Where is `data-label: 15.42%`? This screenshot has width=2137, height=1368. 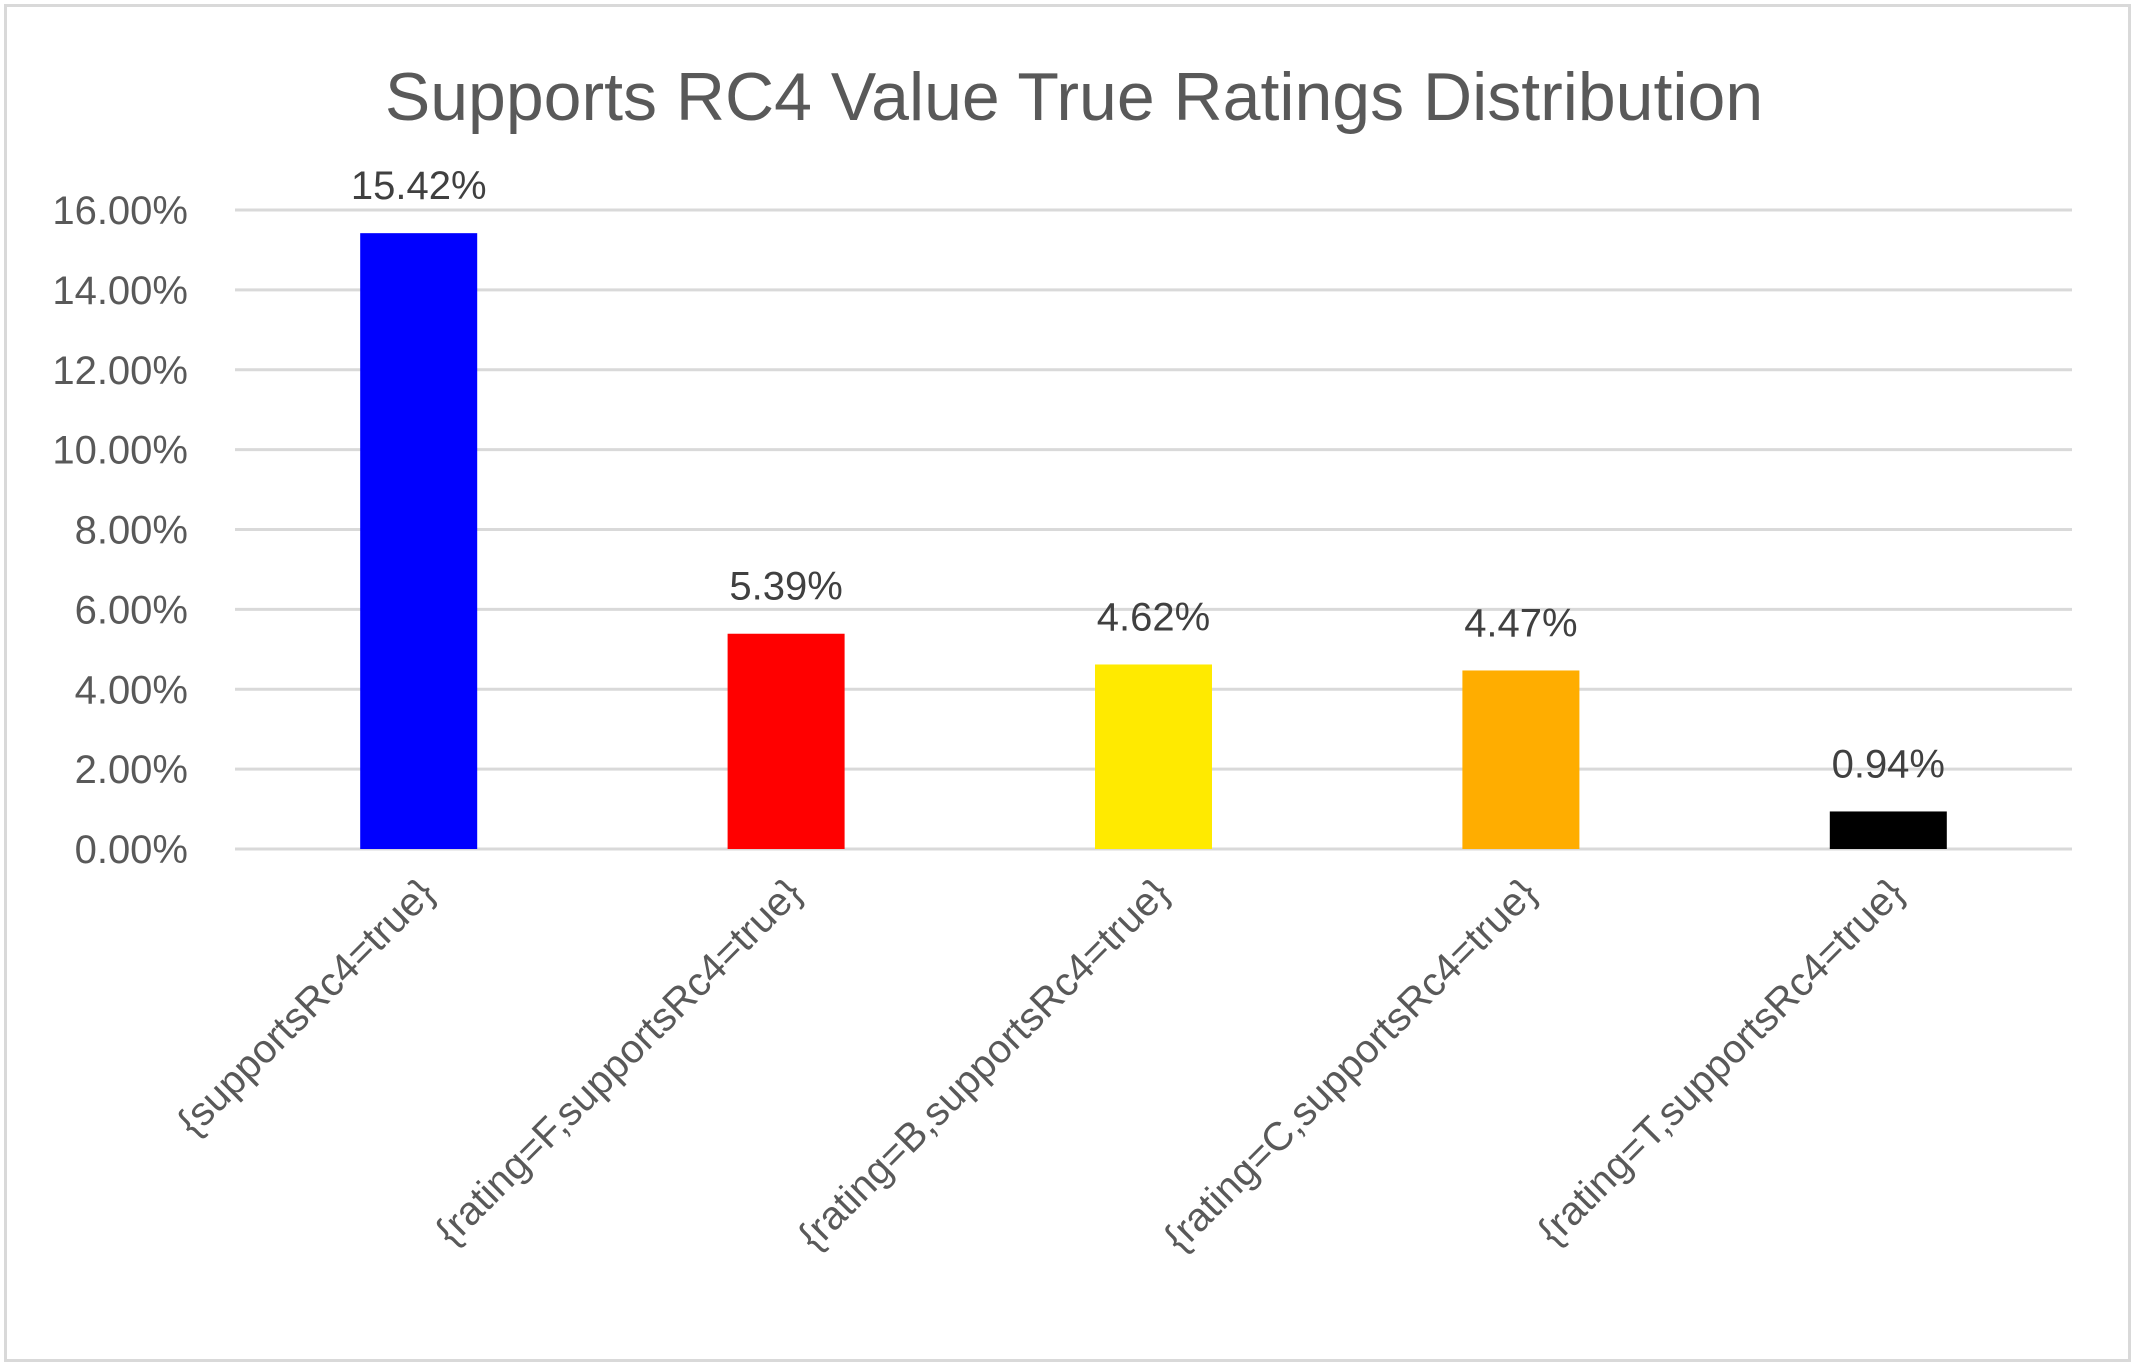
data-label: 15.42% is located at coordinates (419, 186).